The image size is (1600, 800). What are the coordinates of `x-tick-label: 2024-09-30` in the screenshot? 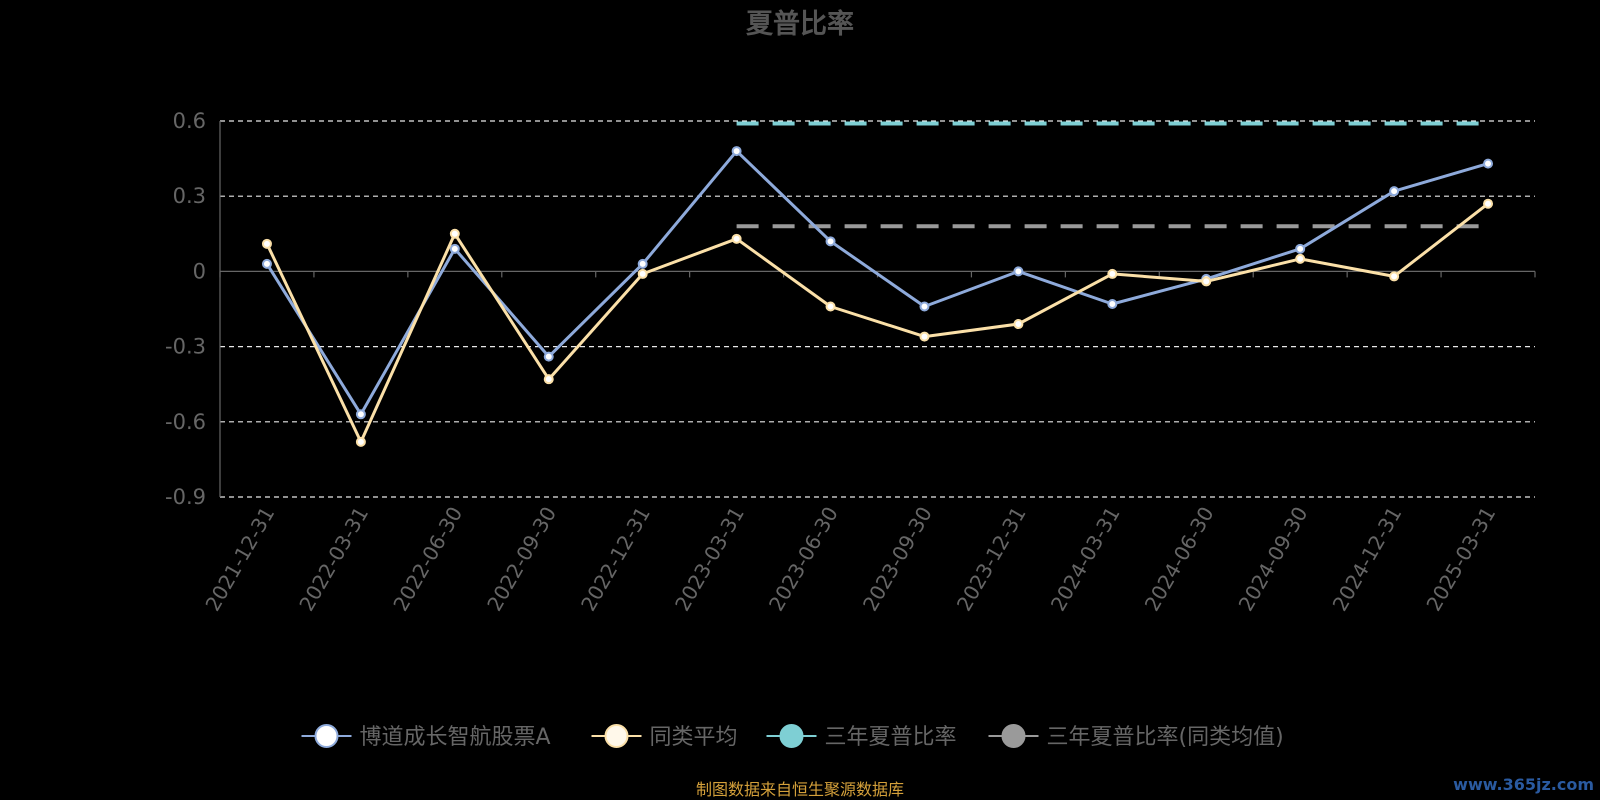 It's located at (1273, 559).